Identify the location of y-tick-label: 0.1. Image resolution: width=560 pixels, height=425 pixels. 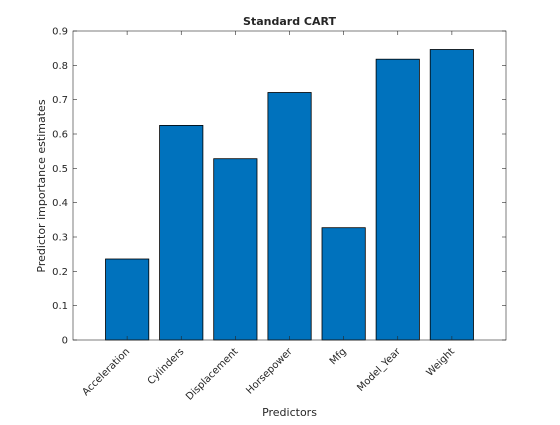
(60, 306).